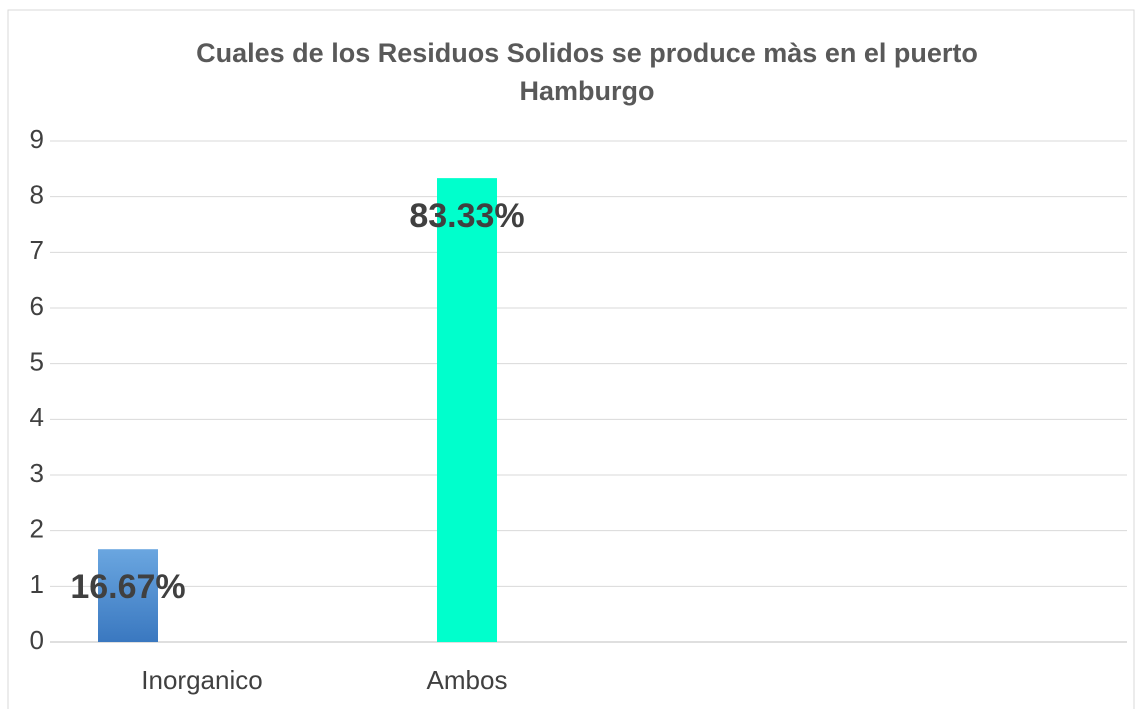 The image size is (1143, 709). What do you see at coordinates (37, 417) in the screenshot?
I see `y-tick-label: 4` at bounding box center [37, 417].